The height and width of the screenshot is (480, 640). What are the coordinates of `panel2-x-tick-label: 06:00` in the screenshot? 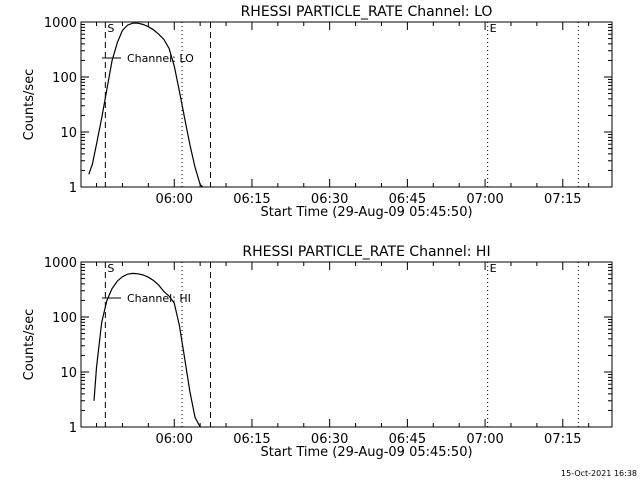 It's located at (174, 439).